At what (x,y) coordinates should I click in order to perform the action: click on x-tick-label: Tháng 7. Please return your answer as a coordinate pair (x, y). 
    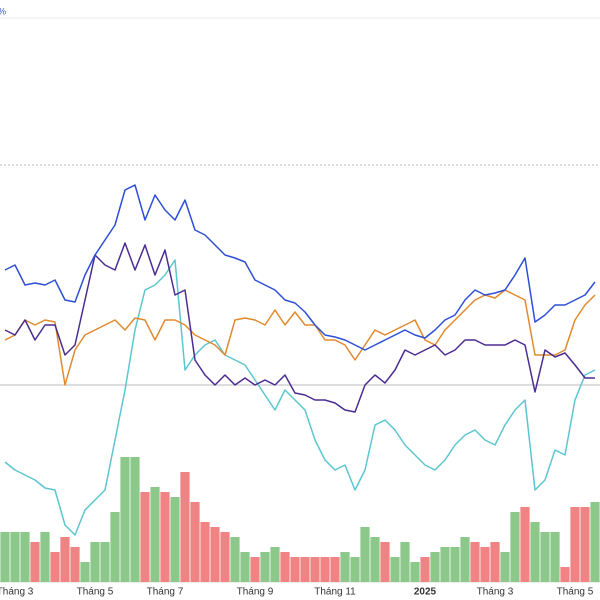
    Looking at the image, I should click on (165, 592).